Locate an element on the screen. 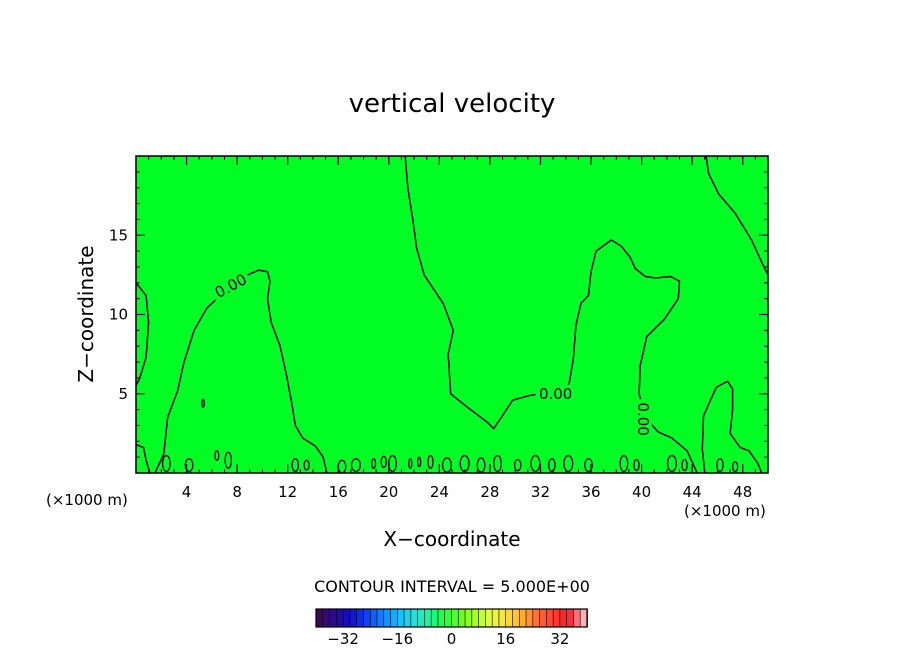 The width and height of the screenshot is (904, 654). colorbar-tick-label: −32 is located at coordinates (343, 639).